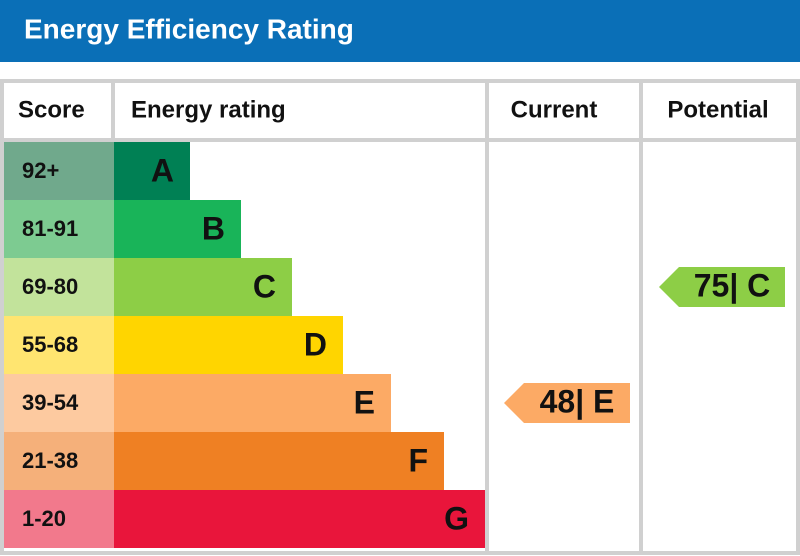 The image size is (800, 556). I want to click on column-header: Potential, so click(717, 109).